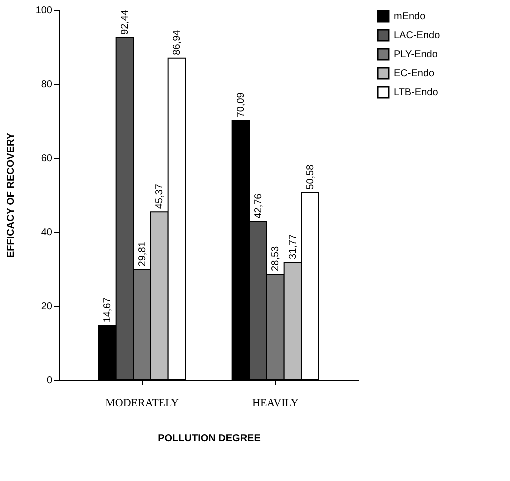  Describe the element at coordinates (47, 307) in the screenshot. I see `y-tick-label: 20` at that location.